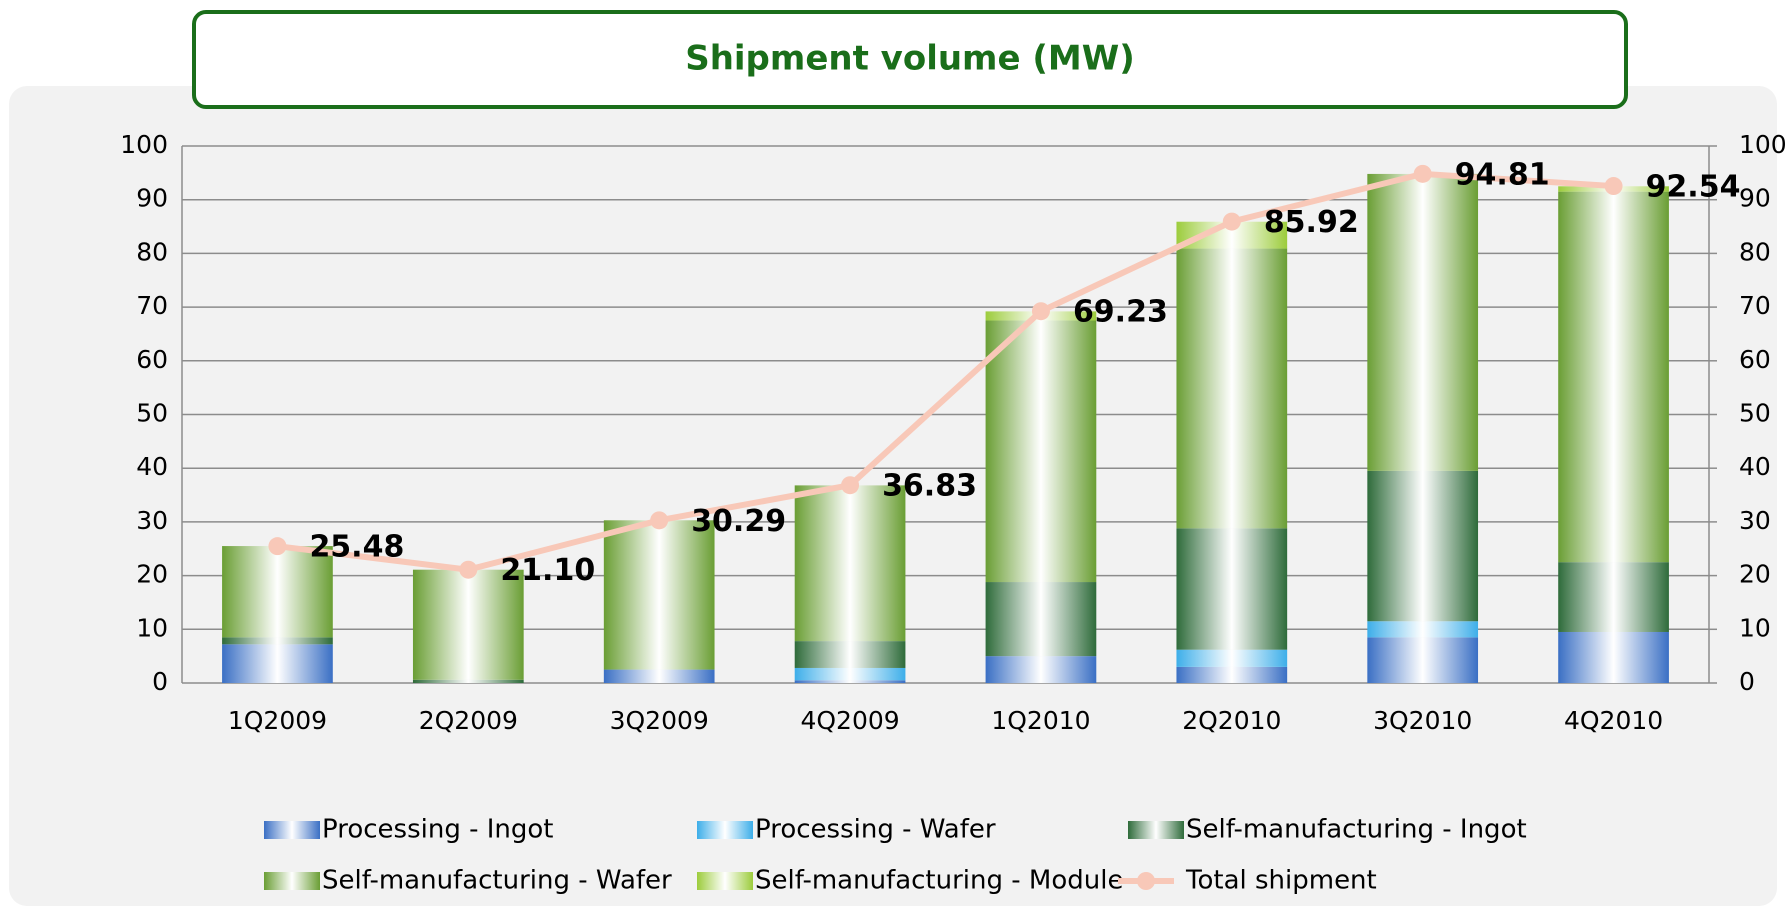 The height and width of the screenshot is (913, 1786). Describe the element at coordinates (152, 627) in the screenshot. I see `y-tick-label: 10` at that location.